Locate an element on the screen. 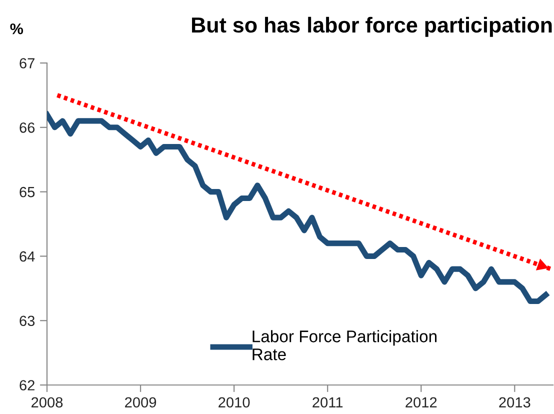 This screenshot has height=414, width=554. x-tick-label: 2013 is located at coordinates (514, 402).